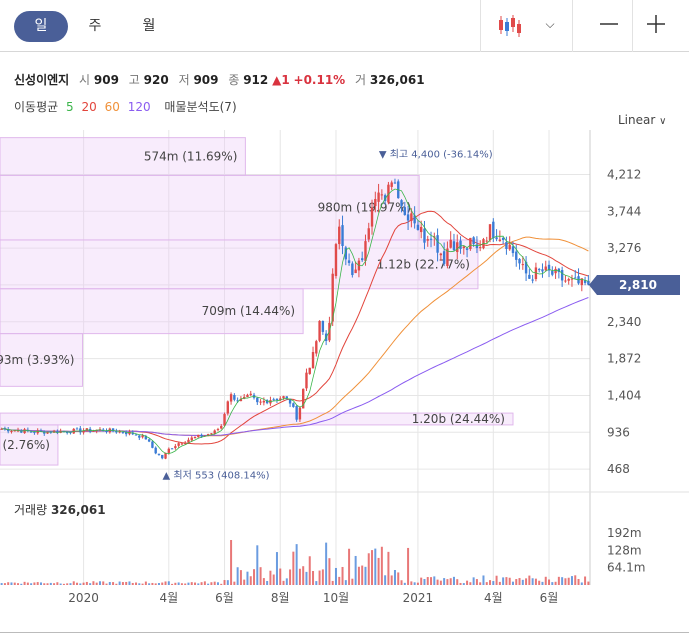 This screenshot has height=637, width=689. What do you see at coordinates (285, 80) in the screenshot?
I see `change-value: 1` at bounding box center [285, 80].